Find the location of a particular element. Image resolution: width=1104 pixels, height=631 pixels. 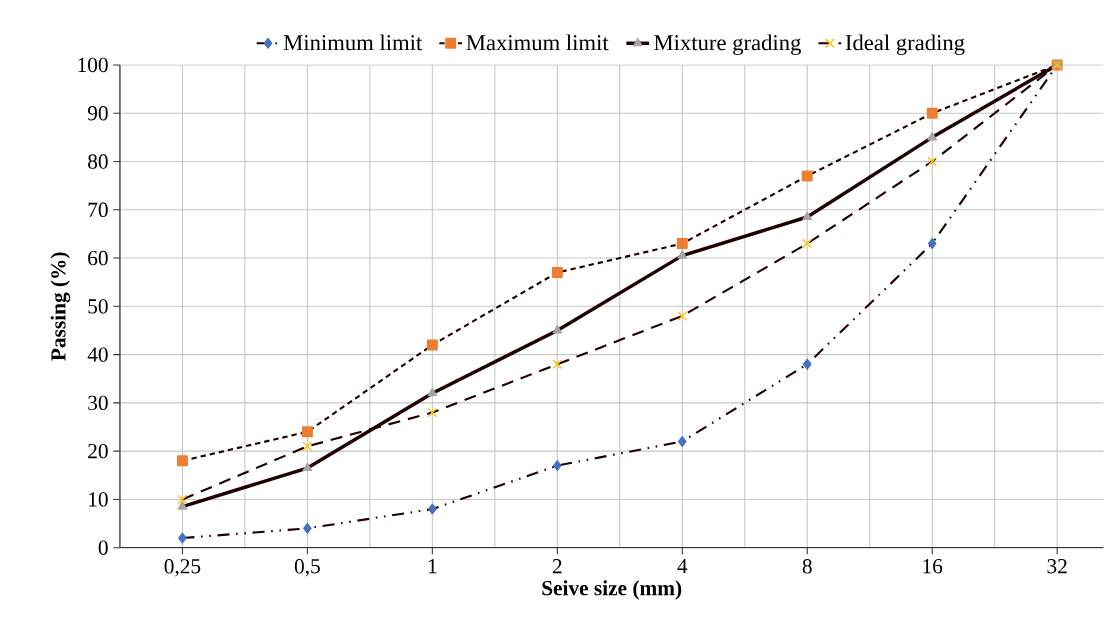

y-tick-label: 50 is located at coordinates (98, 306).